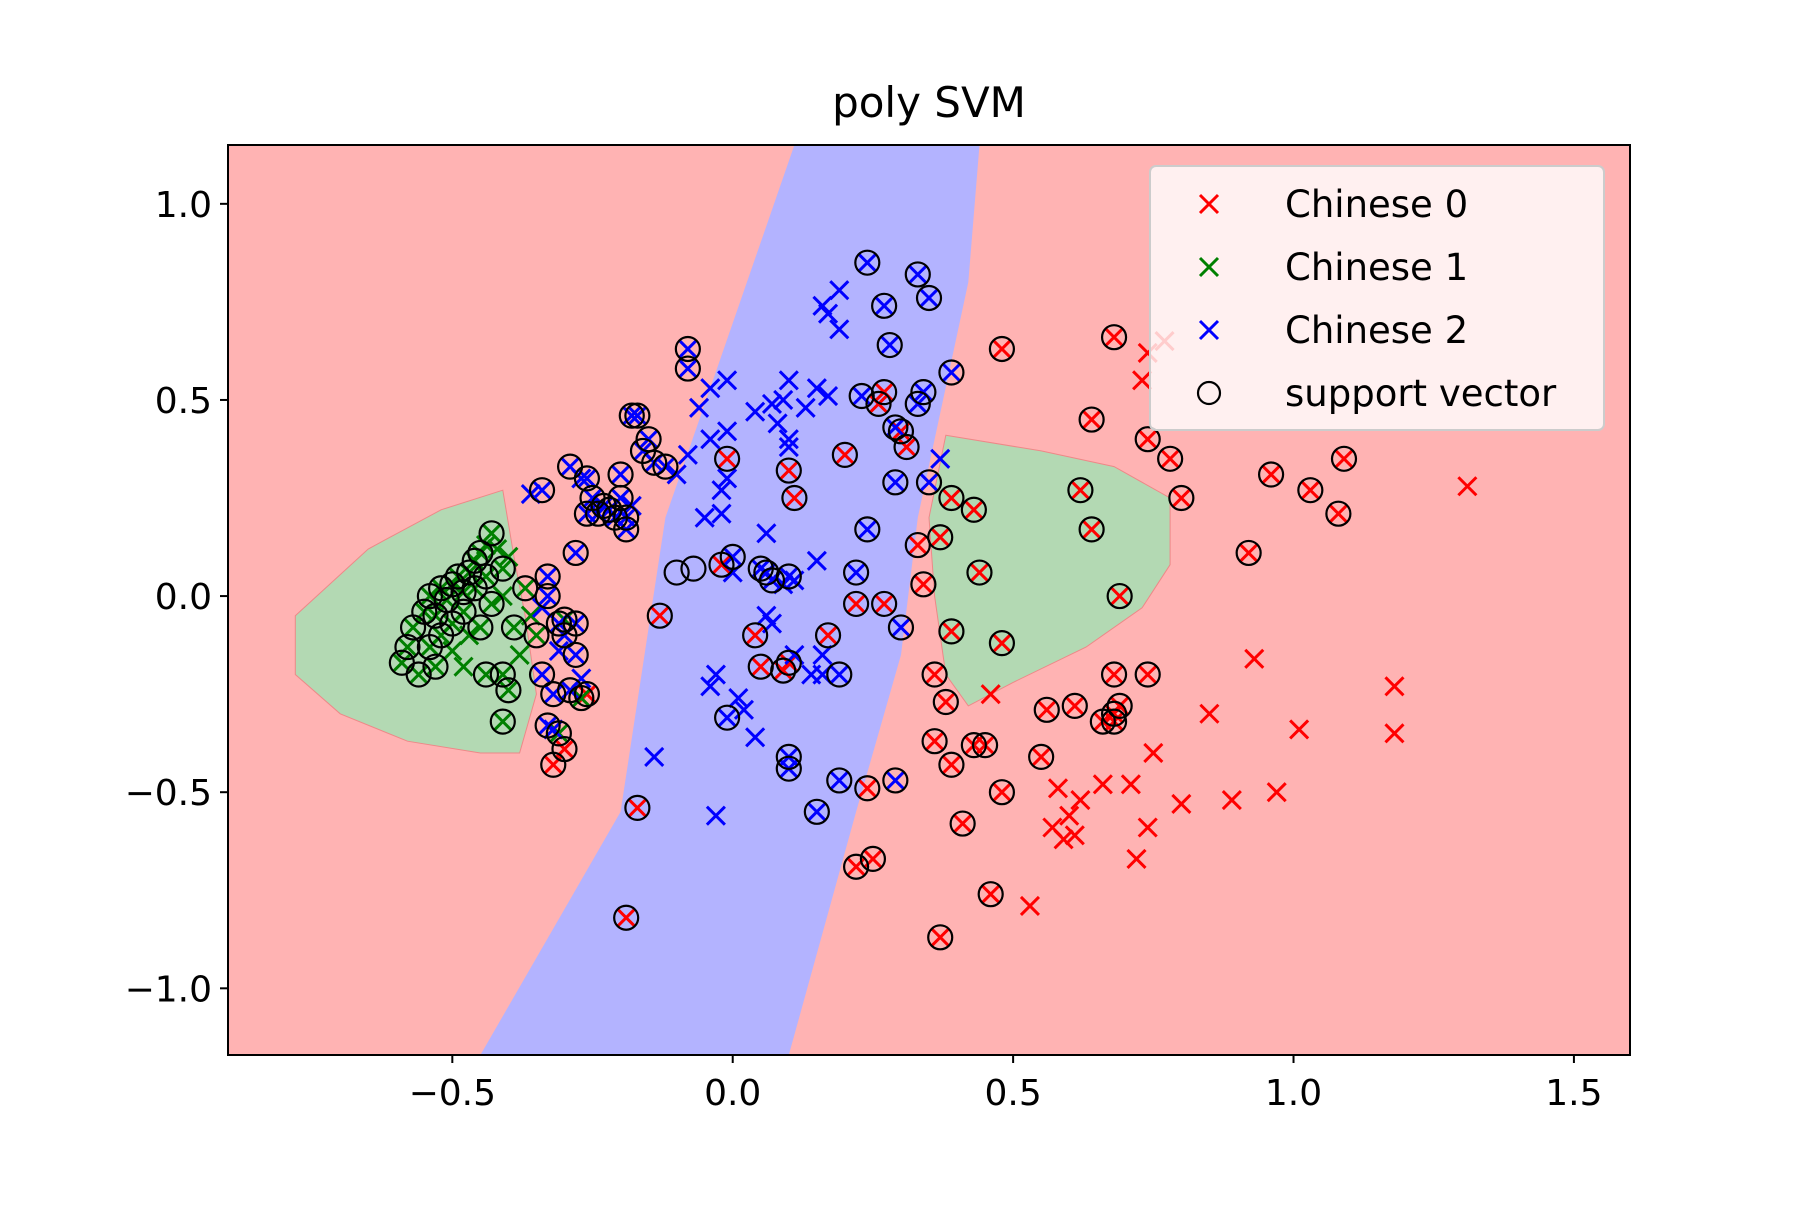  Describe the element at coordinates (1049, 570) in the screenshot. I see `region-class-1-right` at that location.